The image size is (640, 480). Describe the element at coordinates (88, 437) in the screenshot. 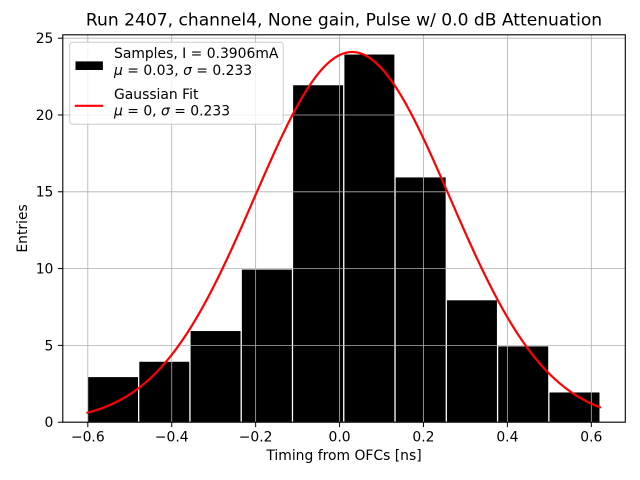

I see `x-tick-label: −0.6` at that location.